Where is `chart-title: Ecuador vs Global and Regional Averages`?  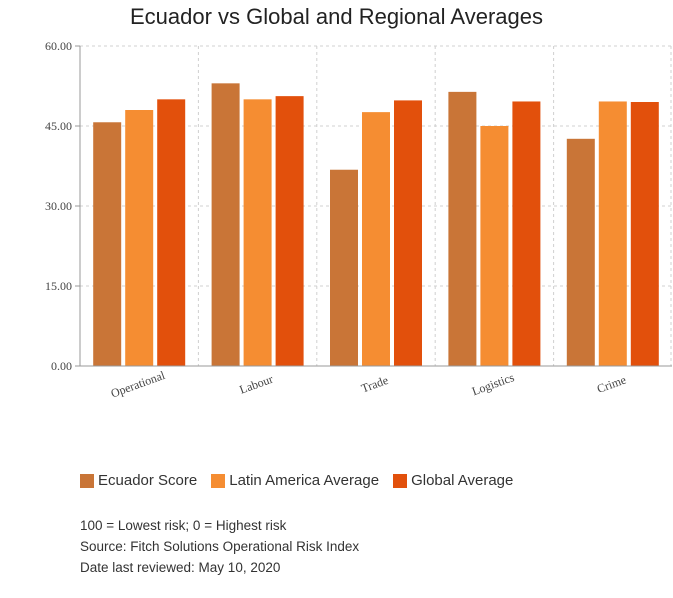
chart-title: Ecuador vs Global and Regional Averages is located at coordinates (336, 16).